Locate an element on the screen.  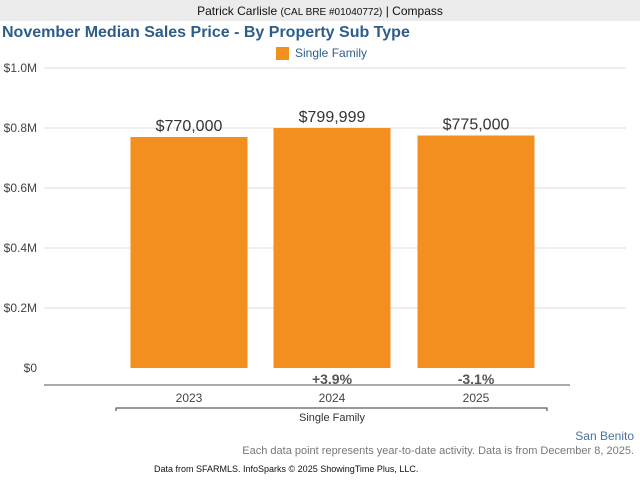
y-tick-label: $0 is located at coordinates (31, 368).